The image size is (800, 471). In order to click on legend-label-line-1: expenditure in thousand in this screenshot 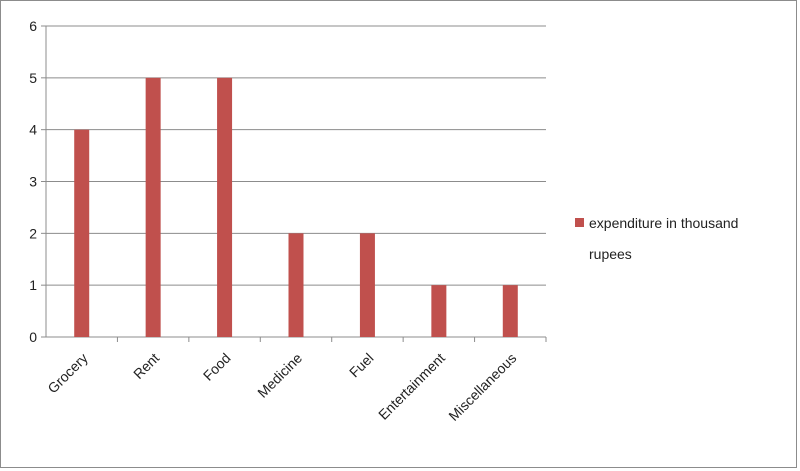, I will do `click(663, 223)`.